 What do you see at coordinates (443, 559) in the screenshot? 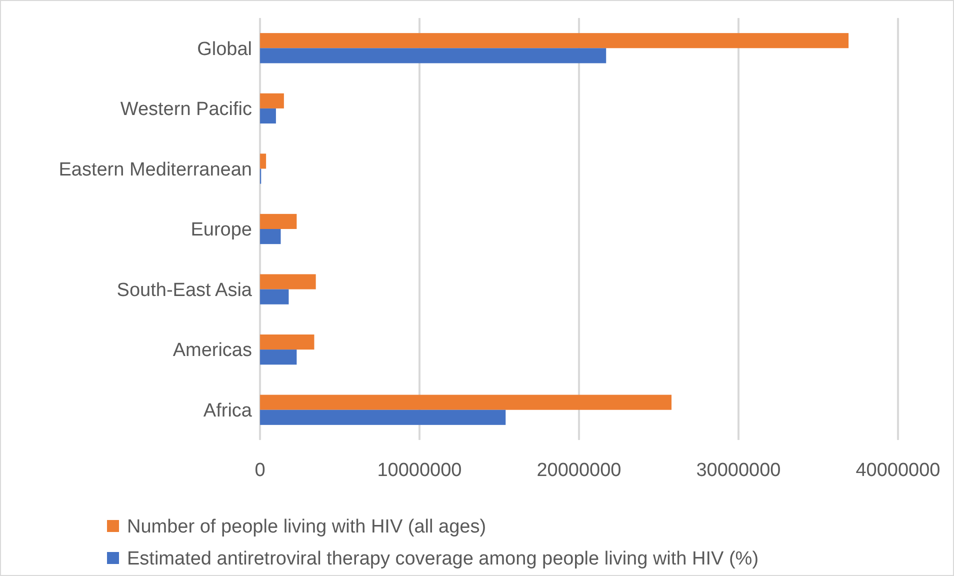
I see `legend-label: Estimated antiretroviral therapy coverage among people living with HIV (%)` at bounding box center [443, 559].